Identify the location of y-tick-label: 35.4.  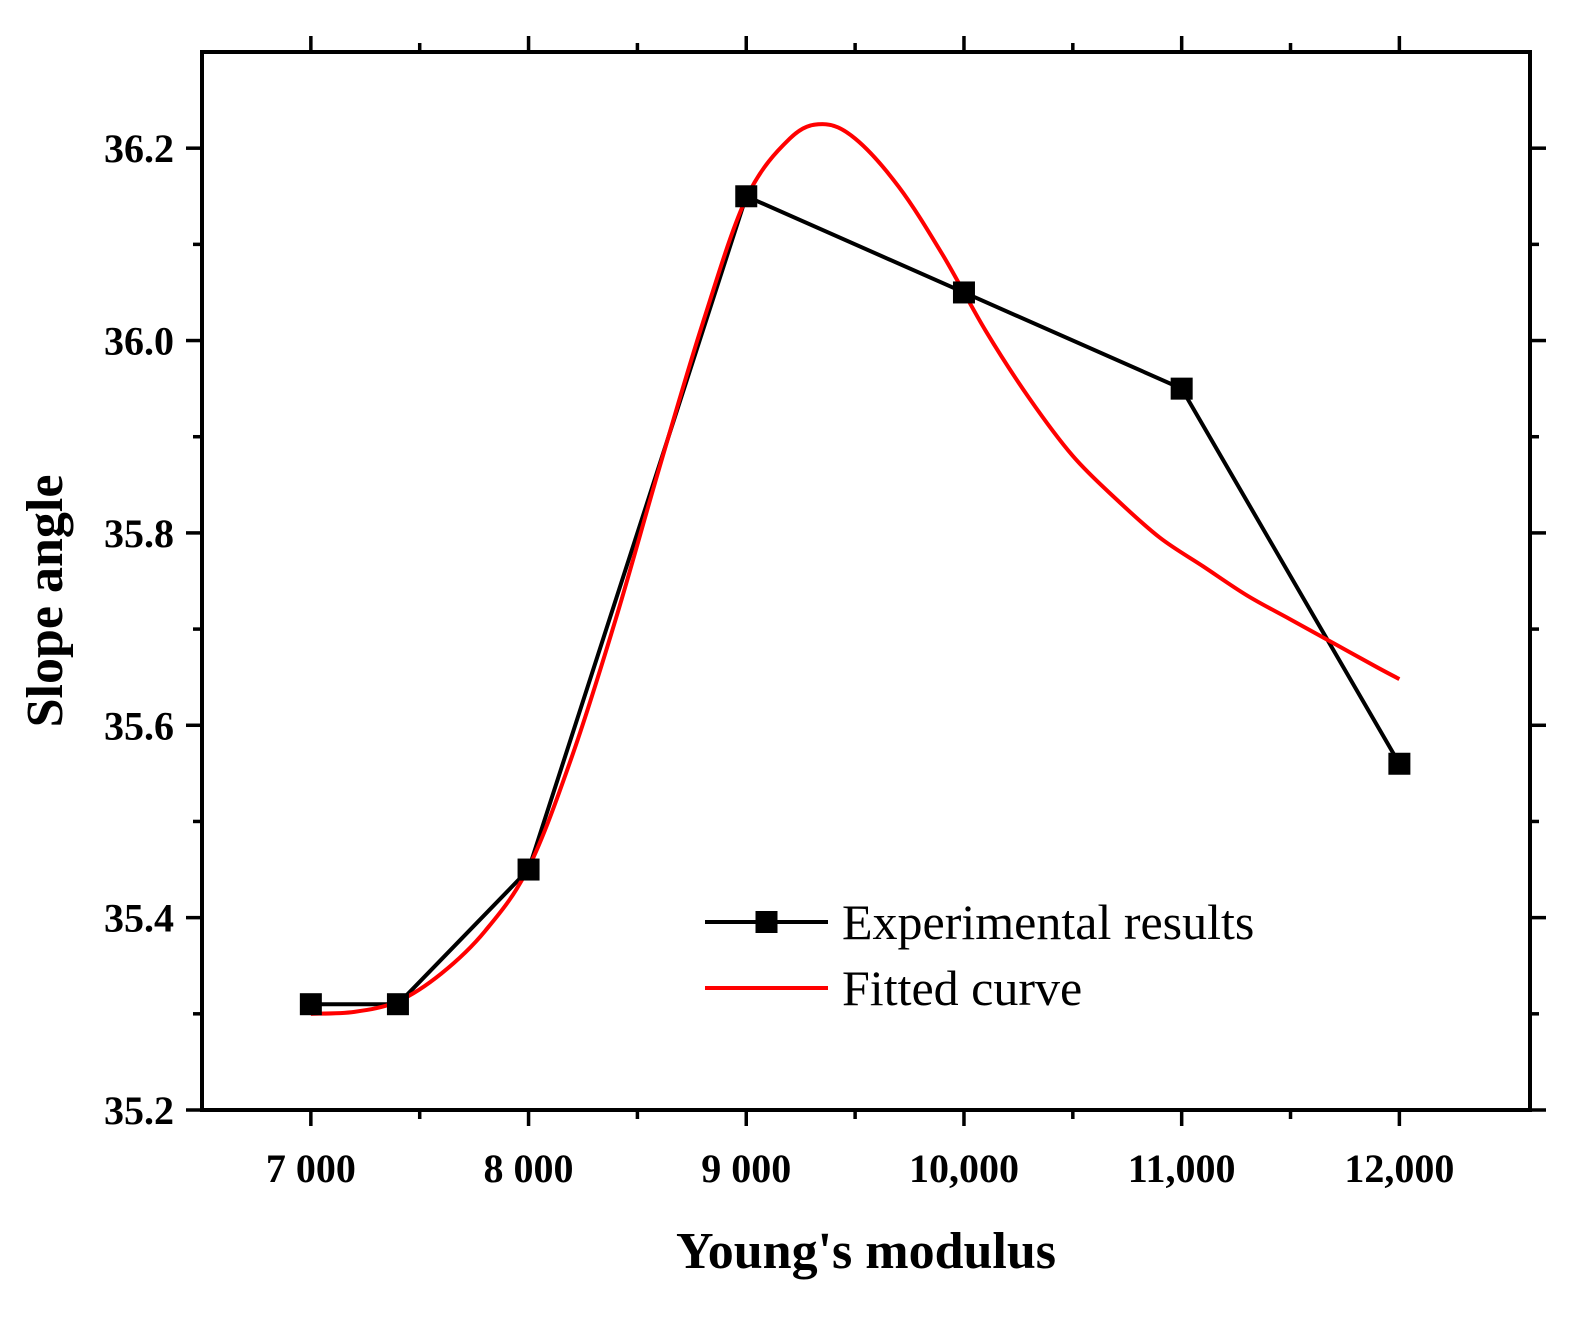
(139, 918).